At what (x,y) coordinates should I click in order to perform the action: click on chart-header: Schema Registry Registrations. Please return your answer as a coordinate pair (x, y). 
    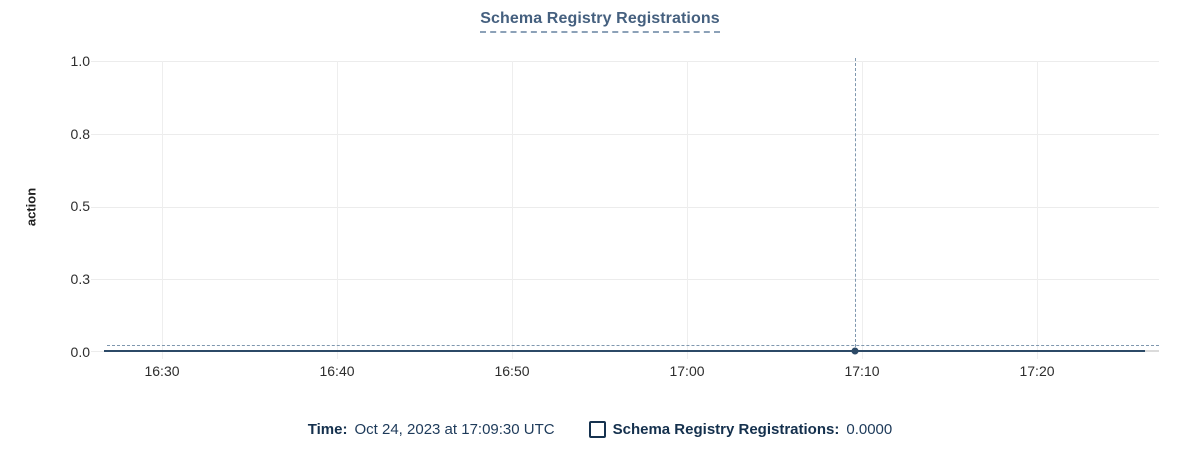
    Looking at the image, I should click on (600, 21).